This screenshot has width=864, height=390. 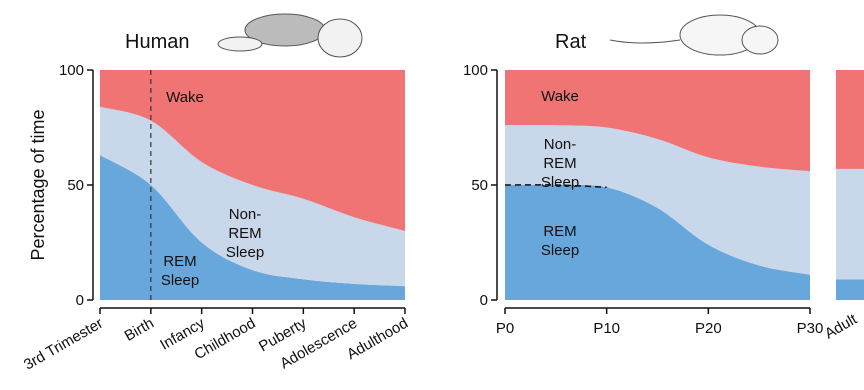 What do you see at coordinates (555, 186) in the screenshot?
I see `rem-boundary-dash` at bounding box center [555, 186].